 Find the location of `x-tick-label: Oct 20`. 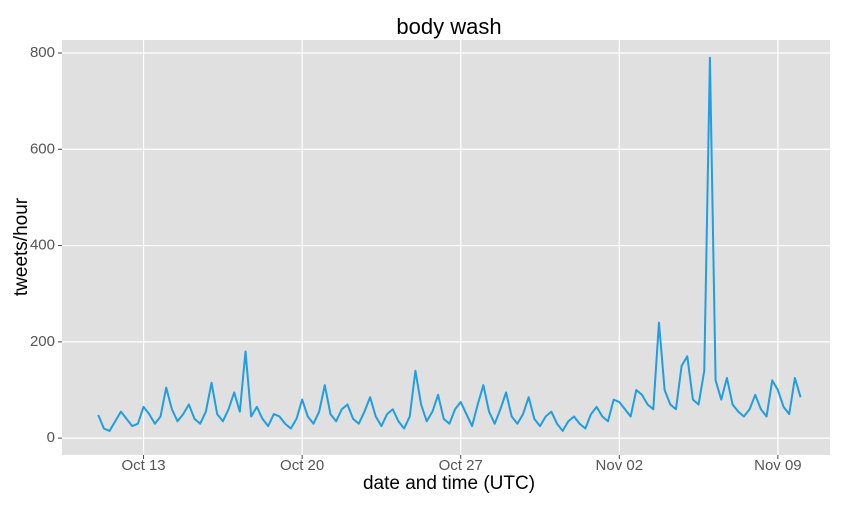

x-tick-label: Oct 20 is located at coordinates (302, 465).